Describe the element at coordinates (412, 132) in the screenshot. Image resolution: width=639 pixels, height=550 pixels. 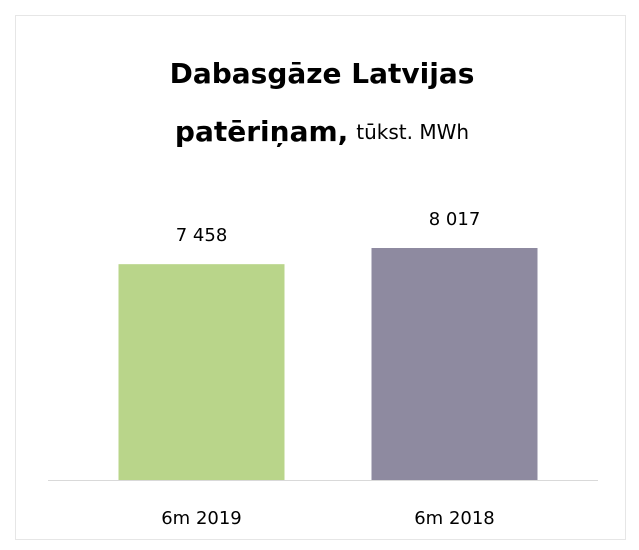
I see `chart-subtitle: tūkst. MWh` at that location.